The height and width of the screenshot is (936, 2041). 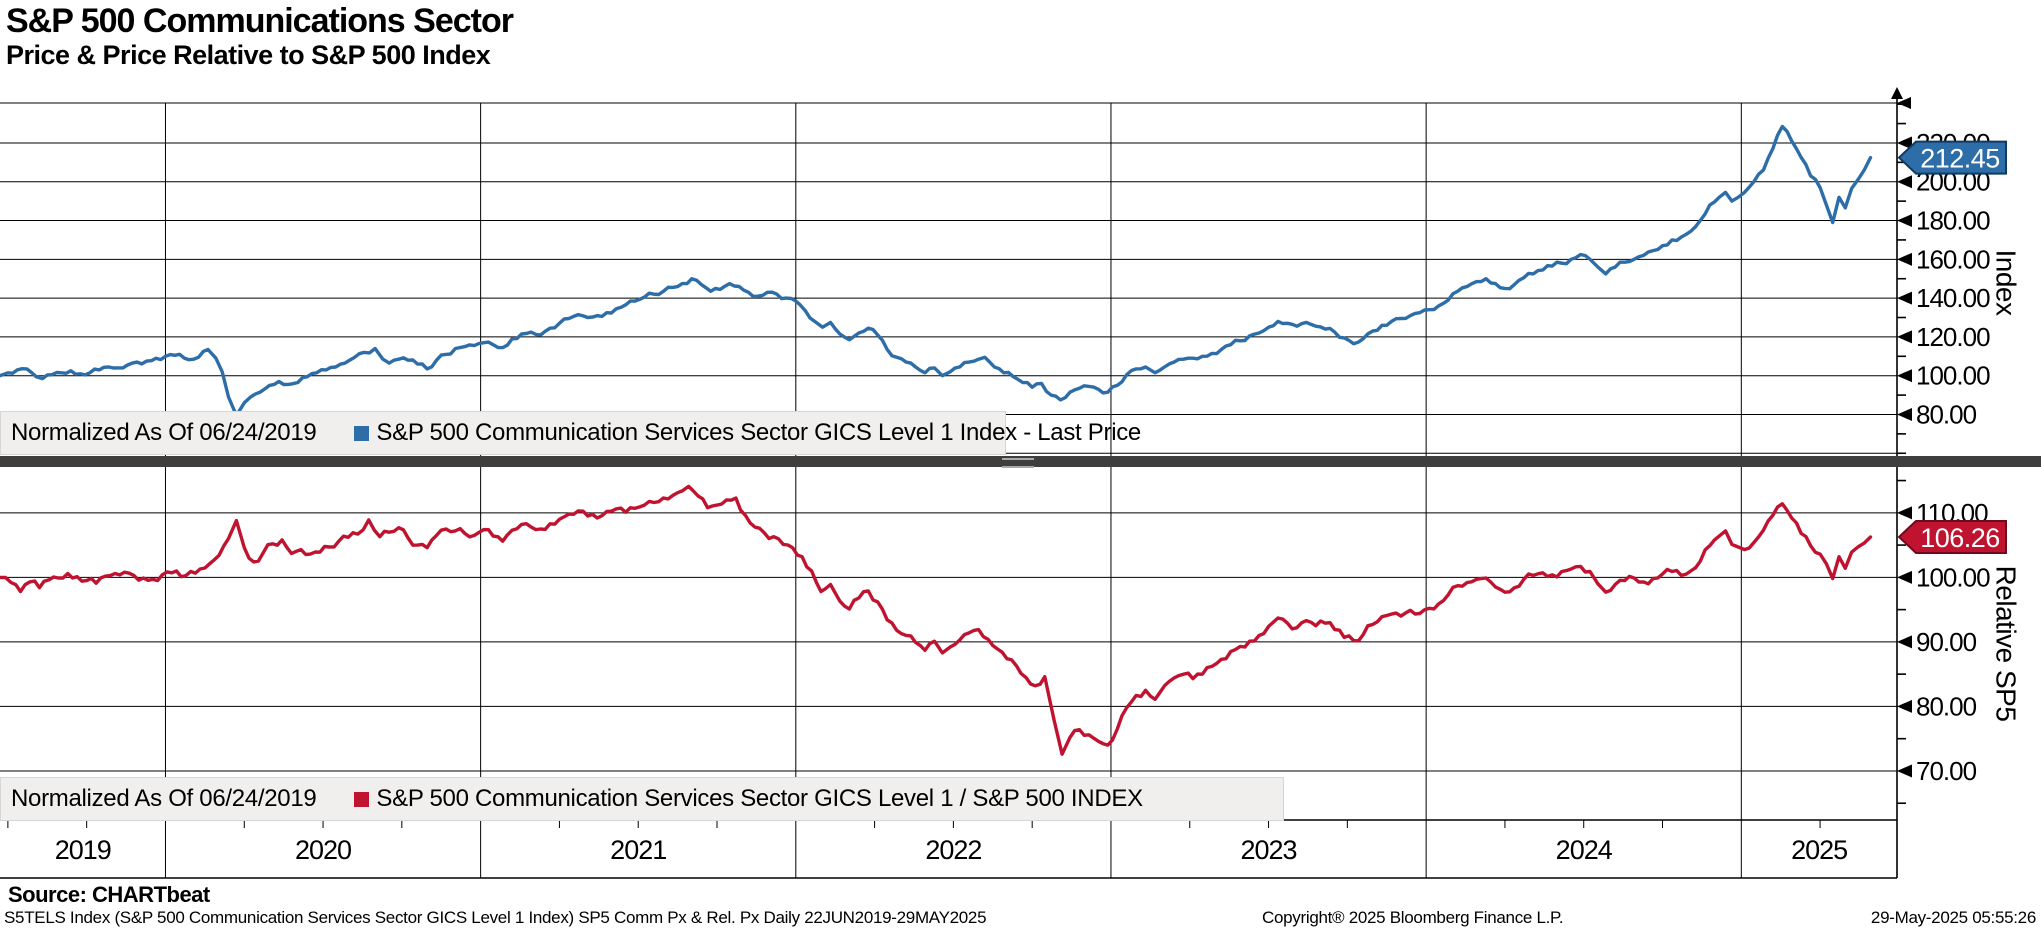 I want to click on panel-divider, so click(x=1020, y=462).